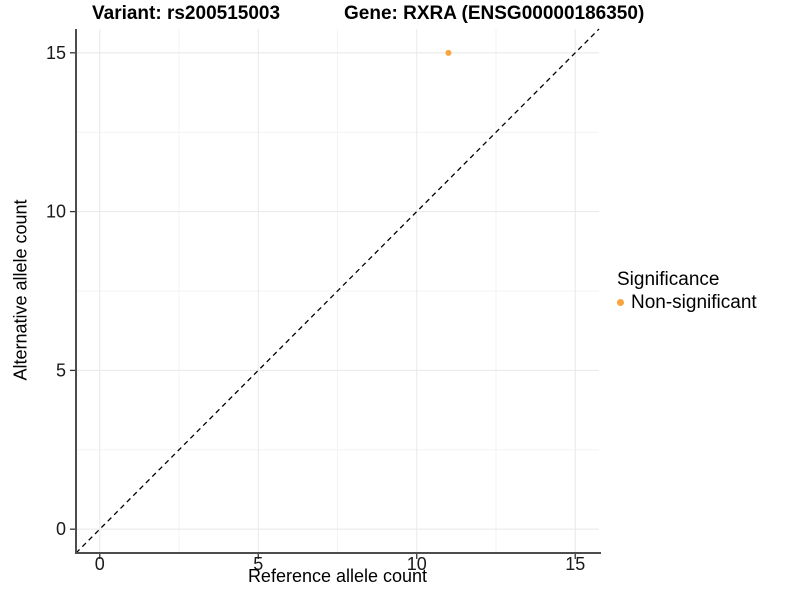 The height and width of the screenshot is (600, 800). What do you see at coordinates (258, 564) in the screenshot?
I see `x-tick-label: 5` at bounding box center [258, 564].